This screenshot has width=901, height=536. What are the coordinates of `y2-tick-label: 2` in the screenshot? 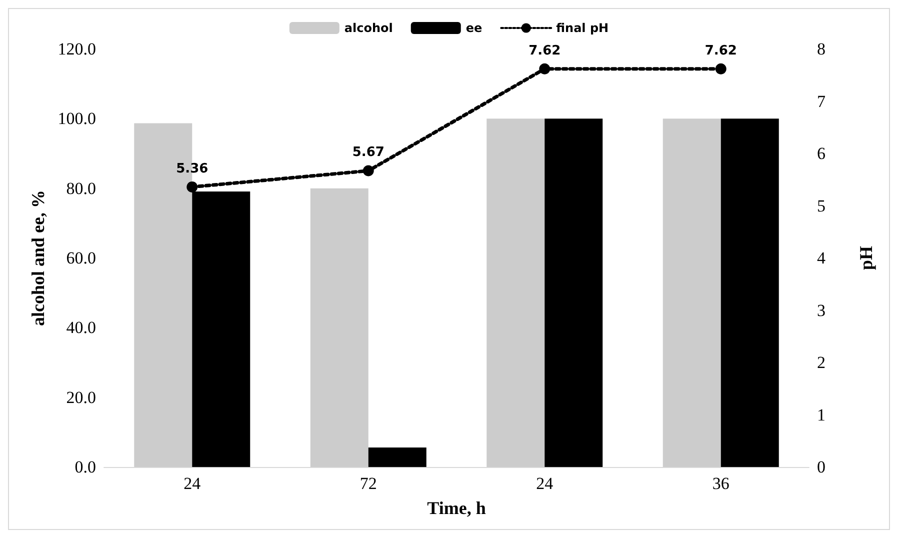 It's located at (821, 362).